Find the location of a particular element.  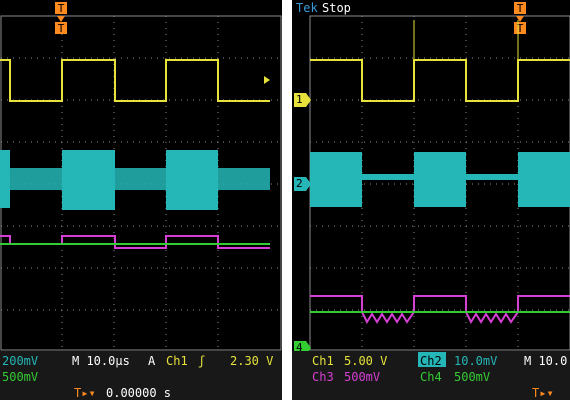

ch2-scale-readout: 200mV is located at coordinates (20, 361).